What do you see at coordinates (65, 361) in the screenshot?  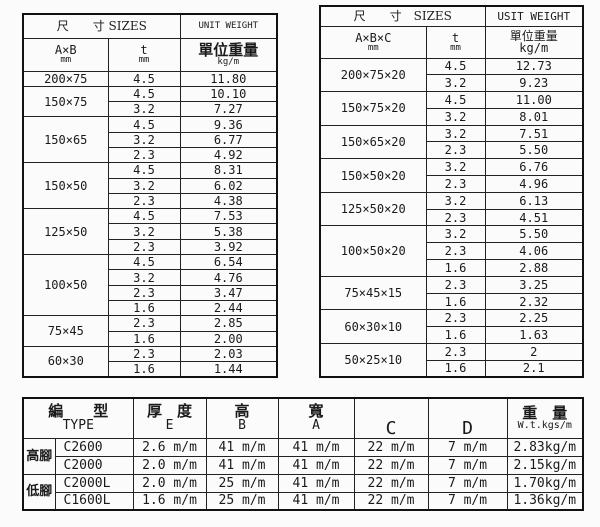 I see `size-cell: 60×30` at bounding box center [65, 361].